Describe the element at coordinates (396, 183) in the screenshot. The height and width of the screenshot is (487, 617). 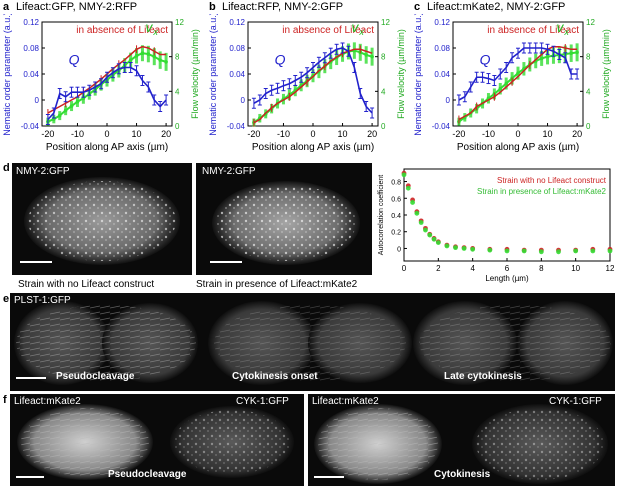
I see `y-tick-label: 0.8` at that location.